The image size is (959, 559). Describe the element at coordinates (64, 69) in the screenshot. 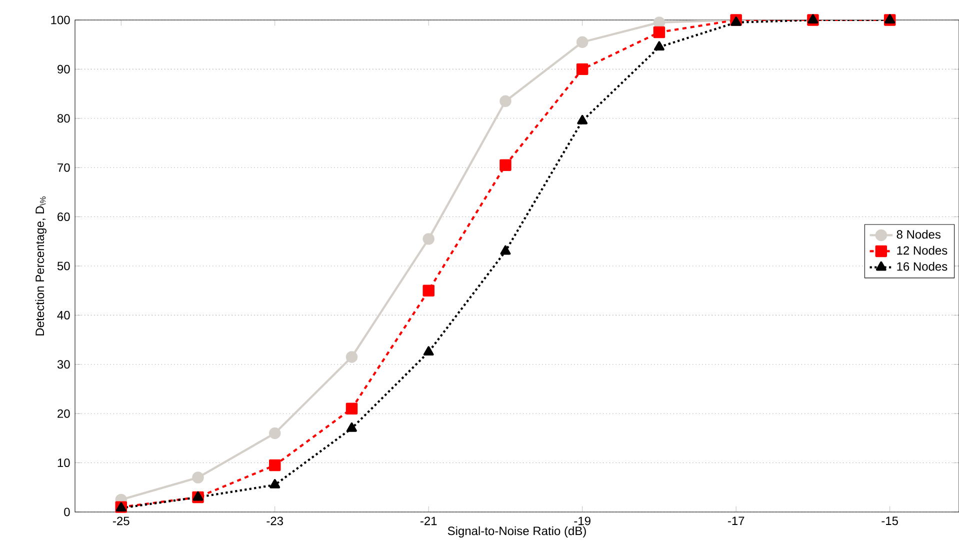

I see `y-tick-label: 90` at that location.